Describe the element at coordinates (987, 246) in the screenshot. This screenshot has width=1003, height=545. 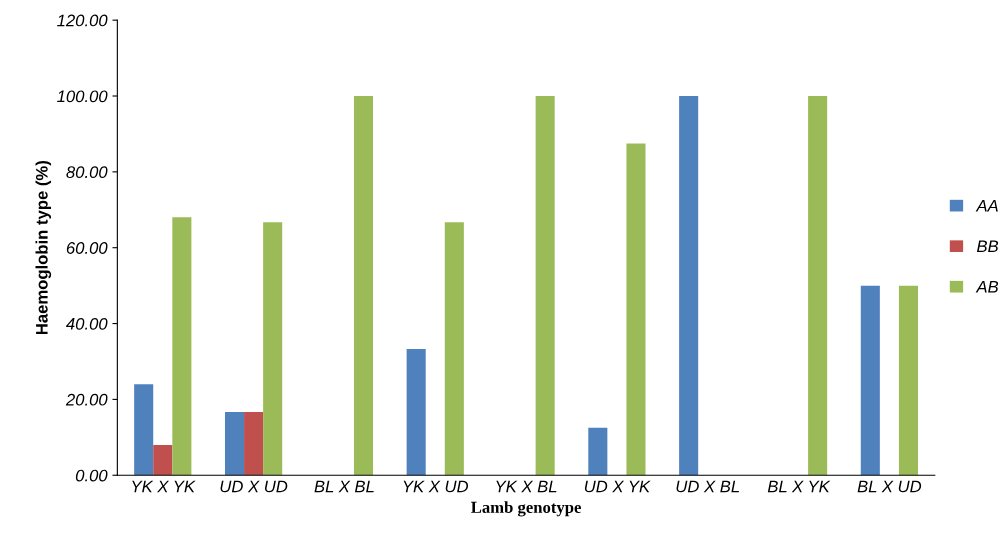
I see `legend-label: BB` at that location.